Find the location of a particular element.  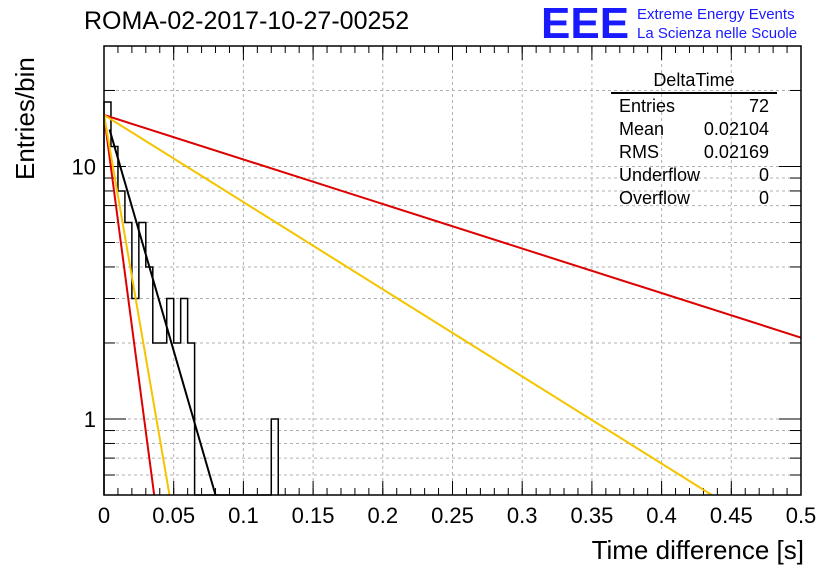

x-tick-label: 0.45 is located at coordinates (731, 515).